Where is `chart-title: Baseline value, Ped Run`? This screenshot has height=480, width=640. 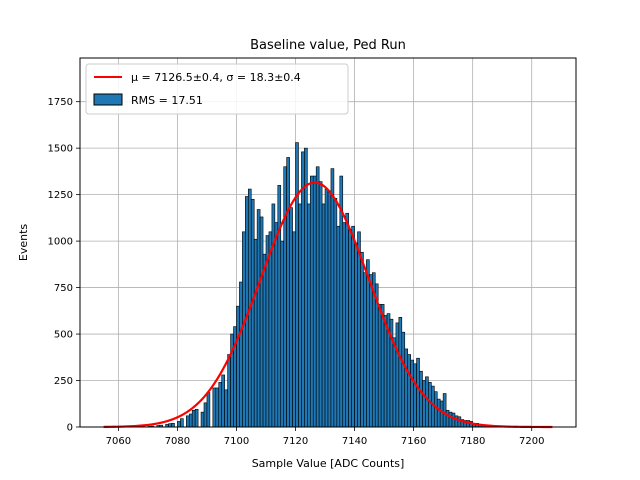 chart-title: Baseline value, Ped Run is located at coordinates (328, 45).